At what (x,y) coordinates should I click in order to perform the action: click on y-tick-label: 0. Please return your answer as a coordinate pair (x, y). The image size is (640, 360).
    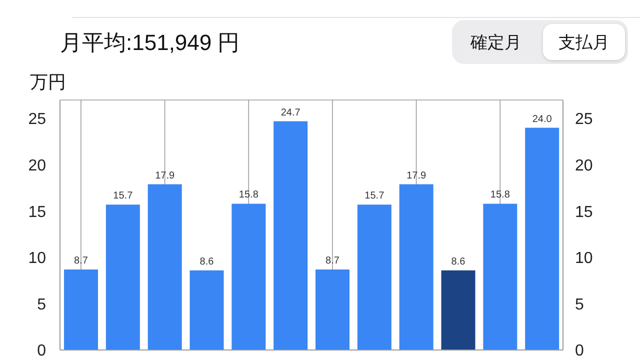
    Looking at the image, I should click on (41, 351).